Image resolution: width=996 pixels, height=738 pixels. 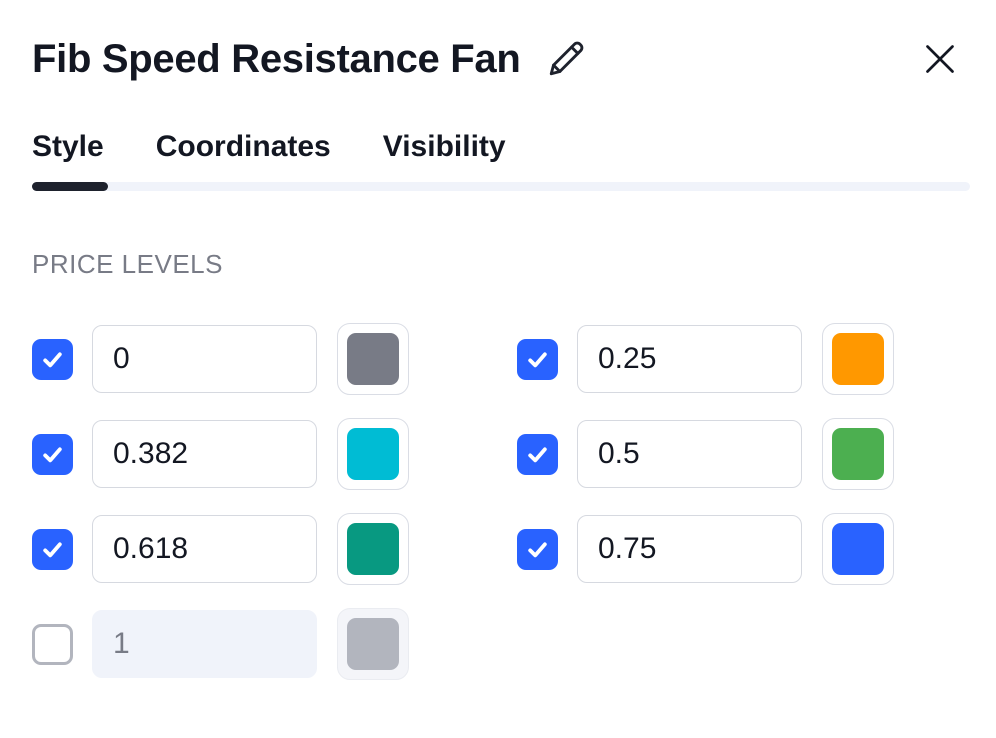 I want to click on tab-bar: Style Coordinates Visibility, so click(x=501, y=147).